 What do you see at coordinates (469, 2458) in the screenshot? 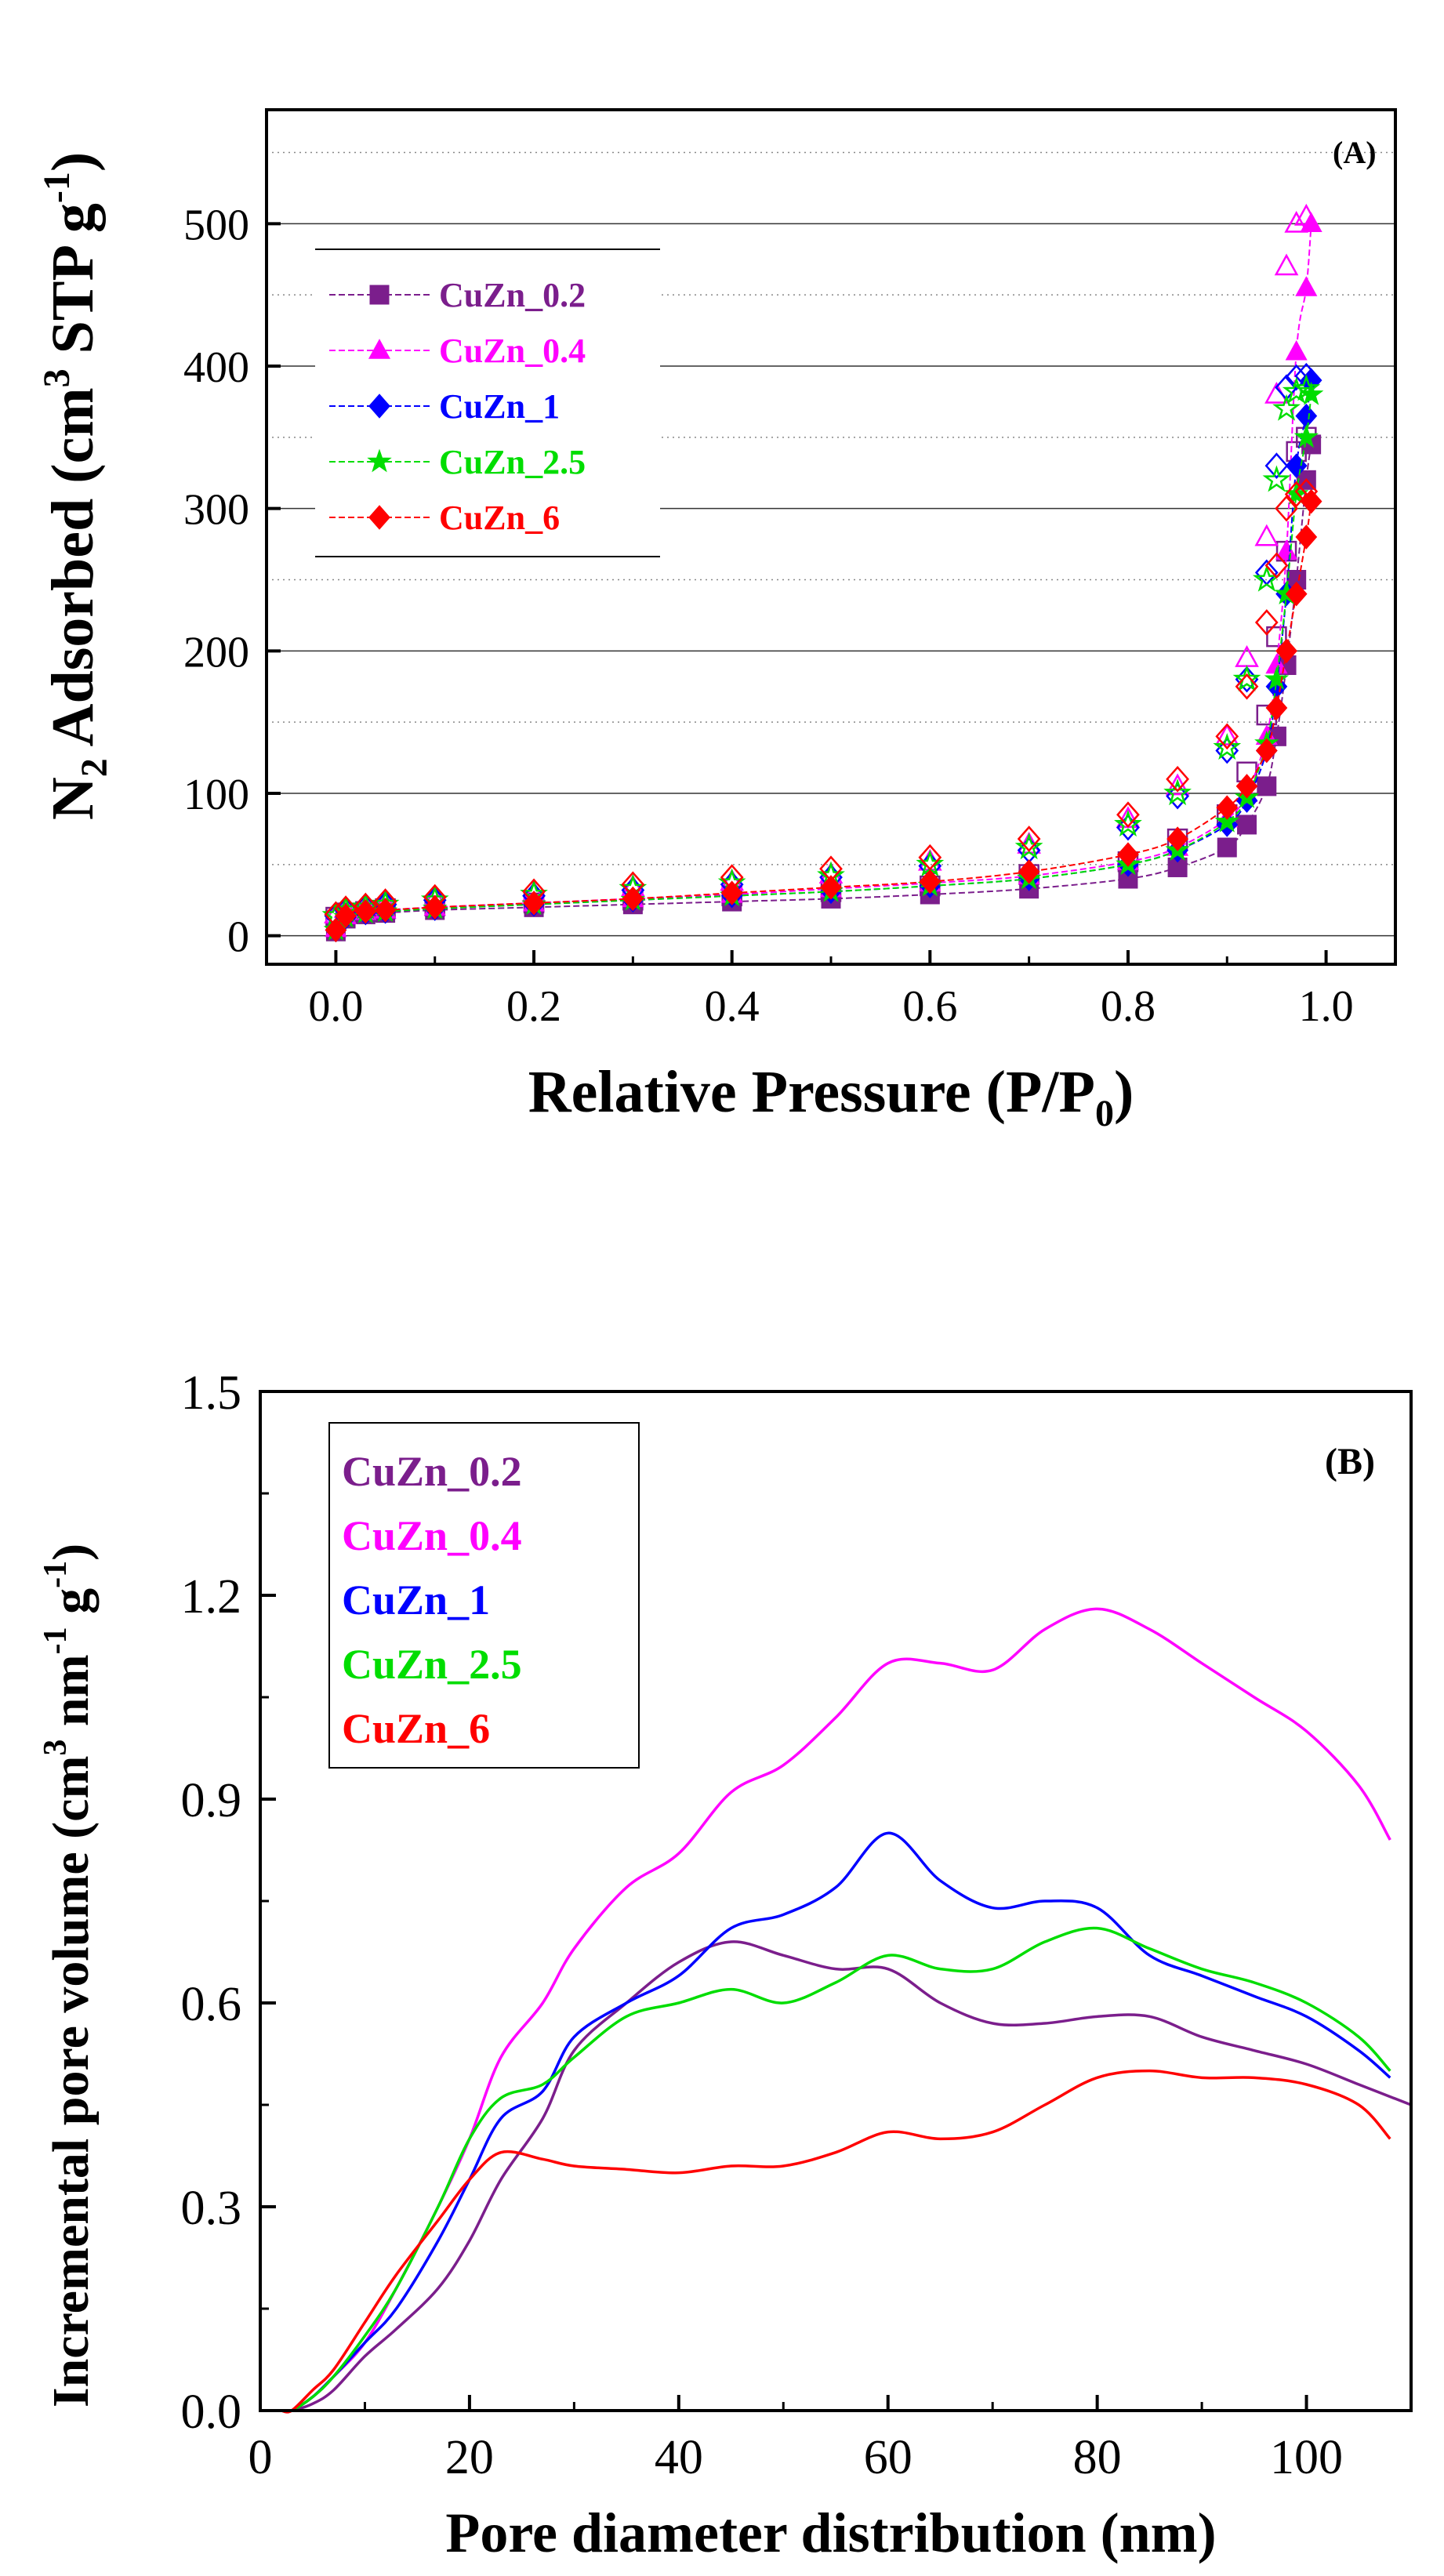
I see `pore-x-tick-label: 20` at bounding box center [469, 2458].